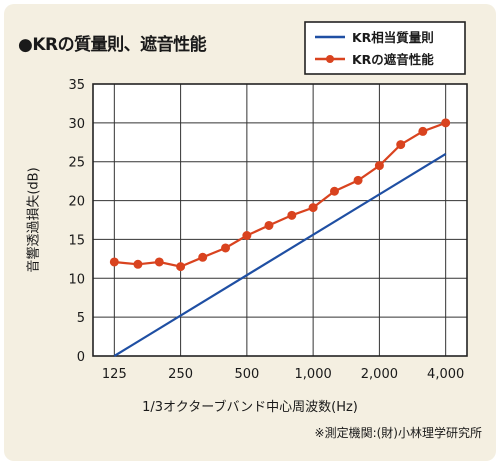 Image resolution: width=500 pixels, height=465 pixels. Describe the element at coordinates (76, 163) in the screenshot. I see `y-tick-label: 25` at that location.